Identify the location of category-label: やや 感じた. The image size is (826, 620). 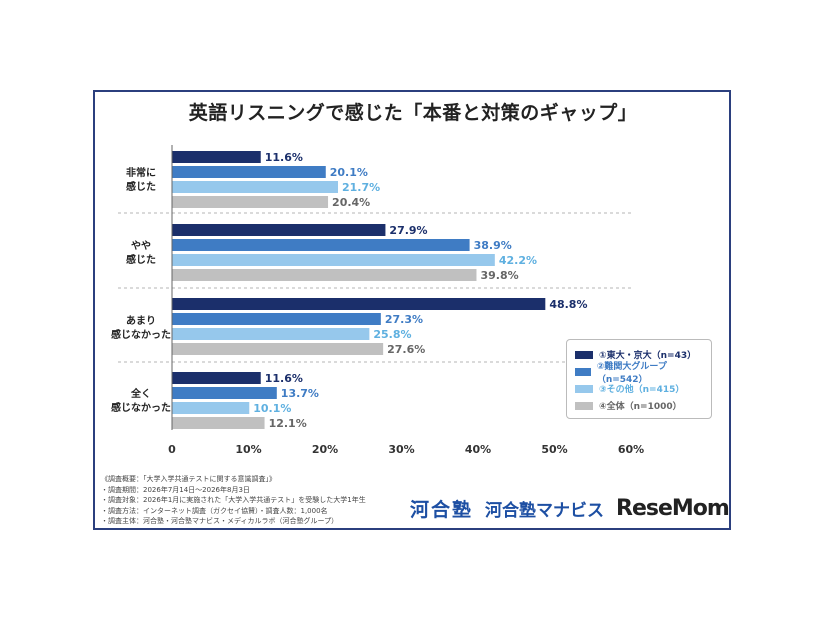
(141, 253).